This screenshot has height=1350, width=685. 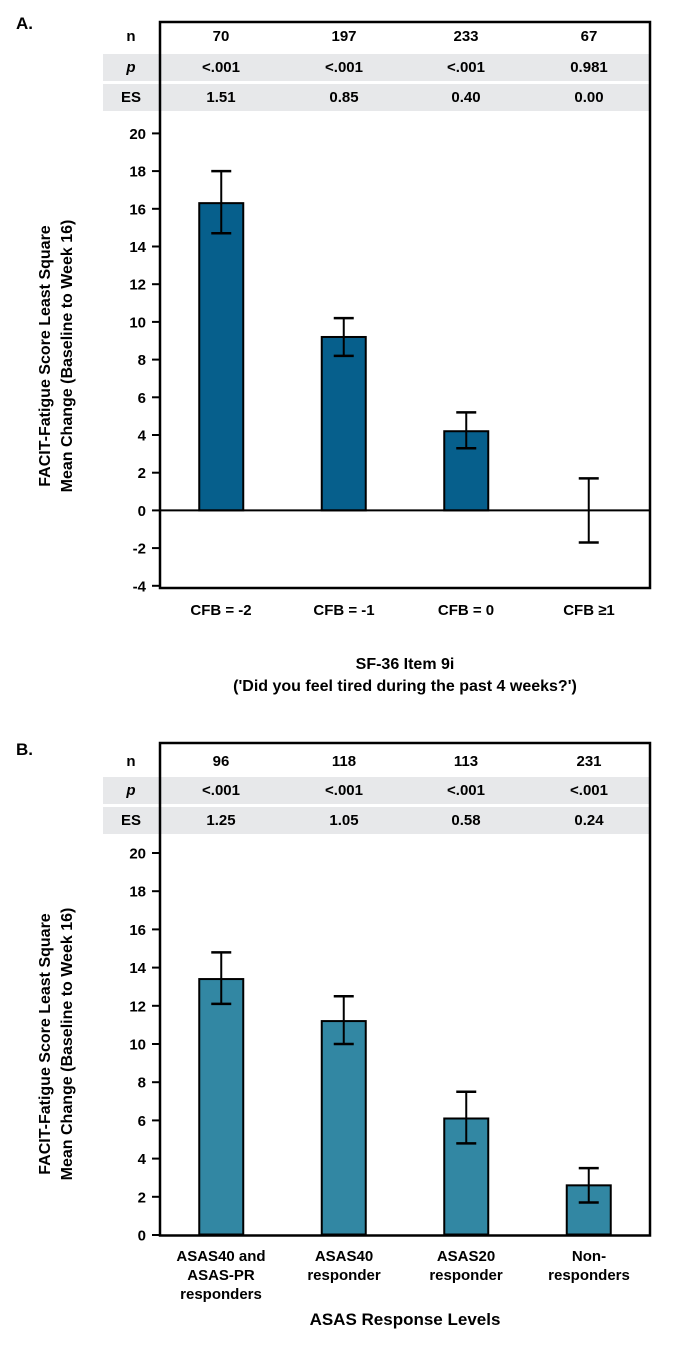 I want to click on stats-row-p: p <.001 <.001 <.001 <.001, so click(x=376, y=790).